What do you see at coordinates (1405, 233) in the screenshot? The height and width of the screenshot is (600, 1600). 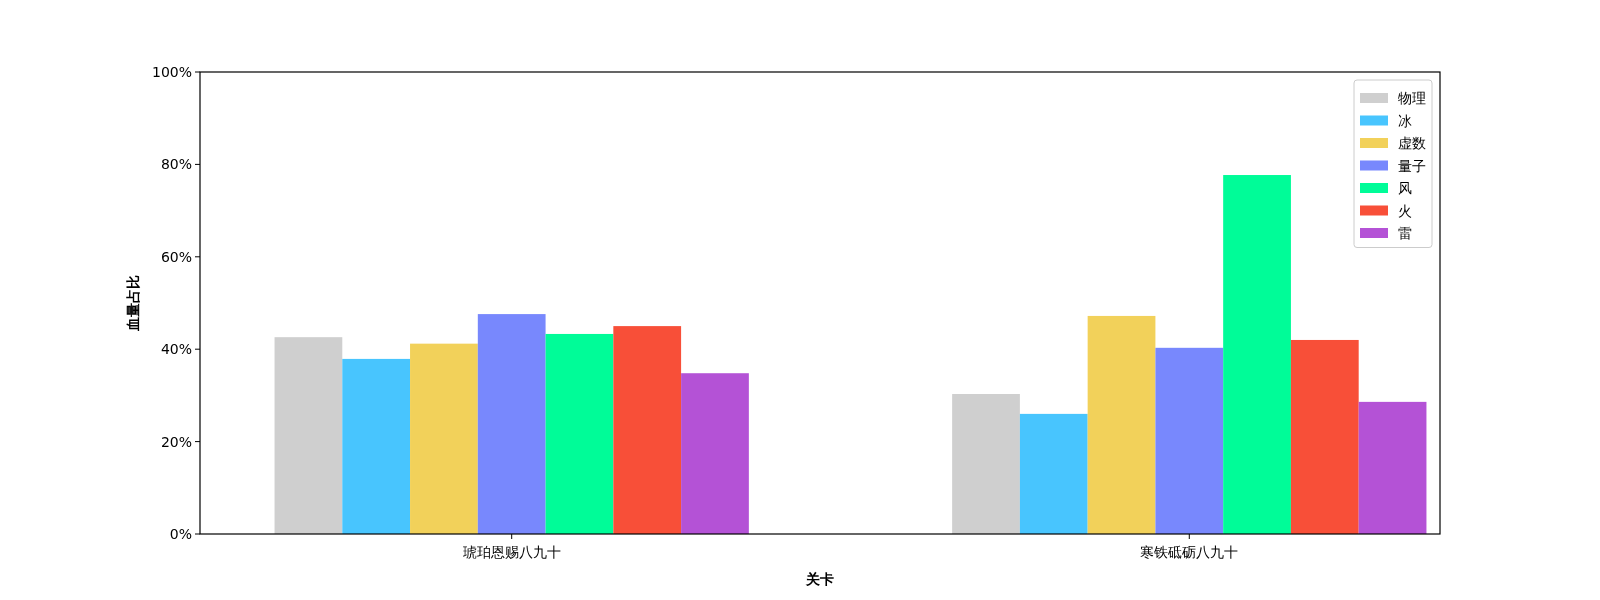 I see `legend-label: 雷` at bounding box center [1405, 233].